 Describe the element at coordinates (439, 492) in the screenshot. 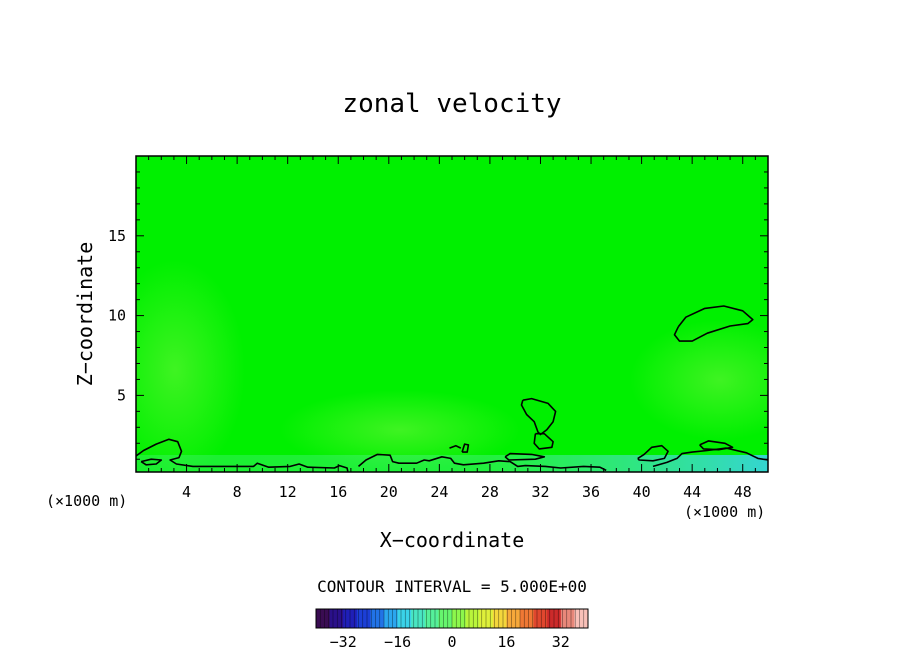

I see `x-tick-label: 24` at that location.